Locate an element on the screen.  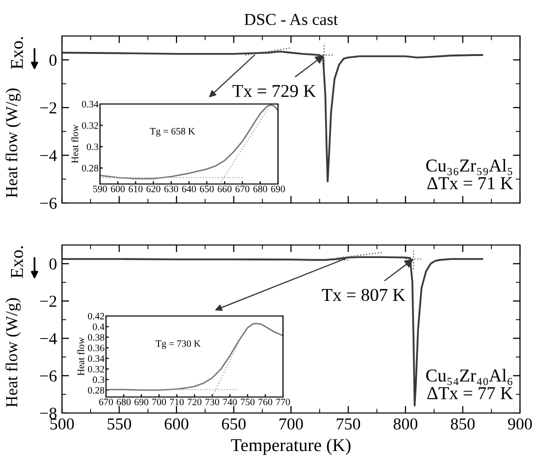
y-tick-label: 0.4 is located at coordinates (98, 326).